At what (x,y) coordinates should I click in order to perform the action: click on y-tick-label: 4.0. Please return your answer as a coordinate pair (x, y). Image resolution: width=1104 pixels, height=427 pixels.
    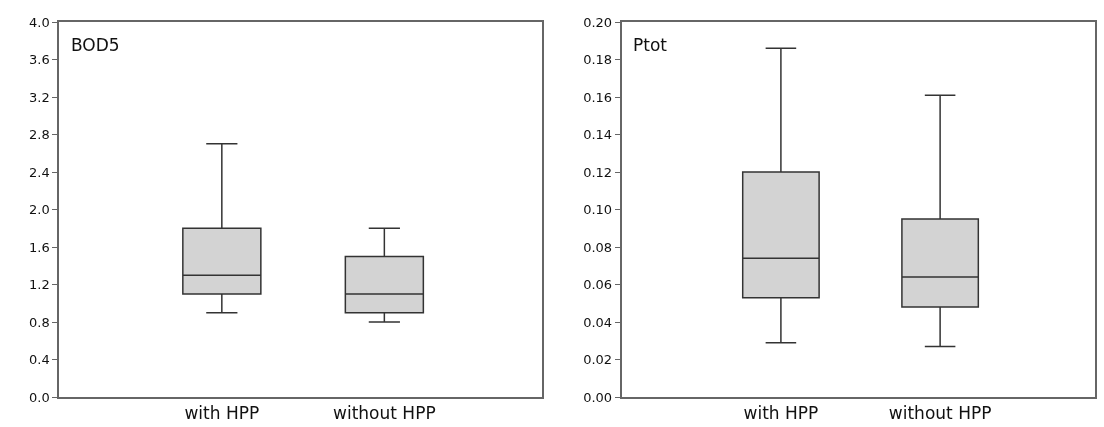
    Looking at the image, I should click on (39, 22).